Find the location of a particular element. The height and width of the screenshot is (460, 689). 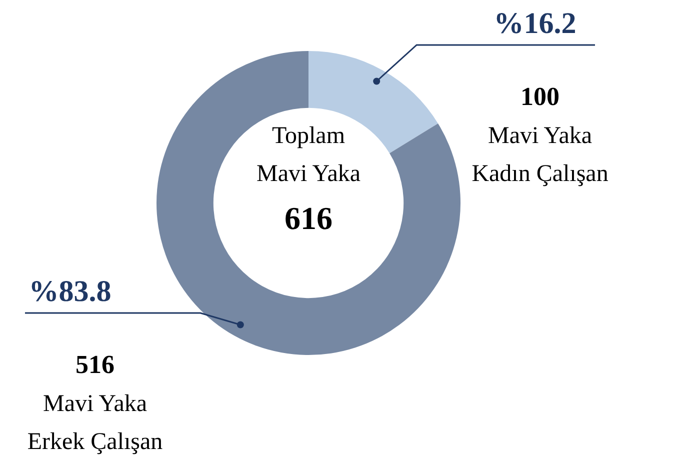

text: Toplam Mavi Yaka is located at coordinates (308, 155).